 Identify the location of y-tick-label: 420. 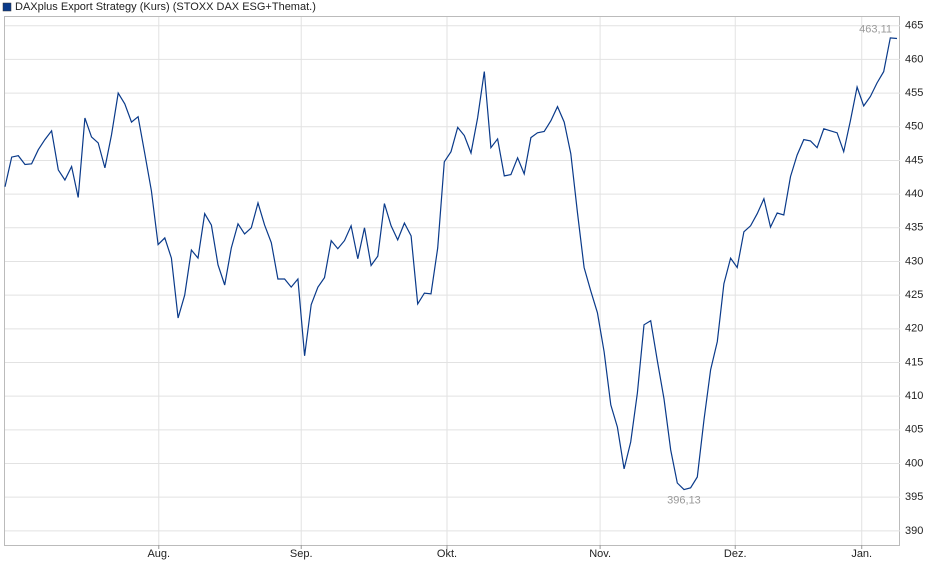
(914, 329).